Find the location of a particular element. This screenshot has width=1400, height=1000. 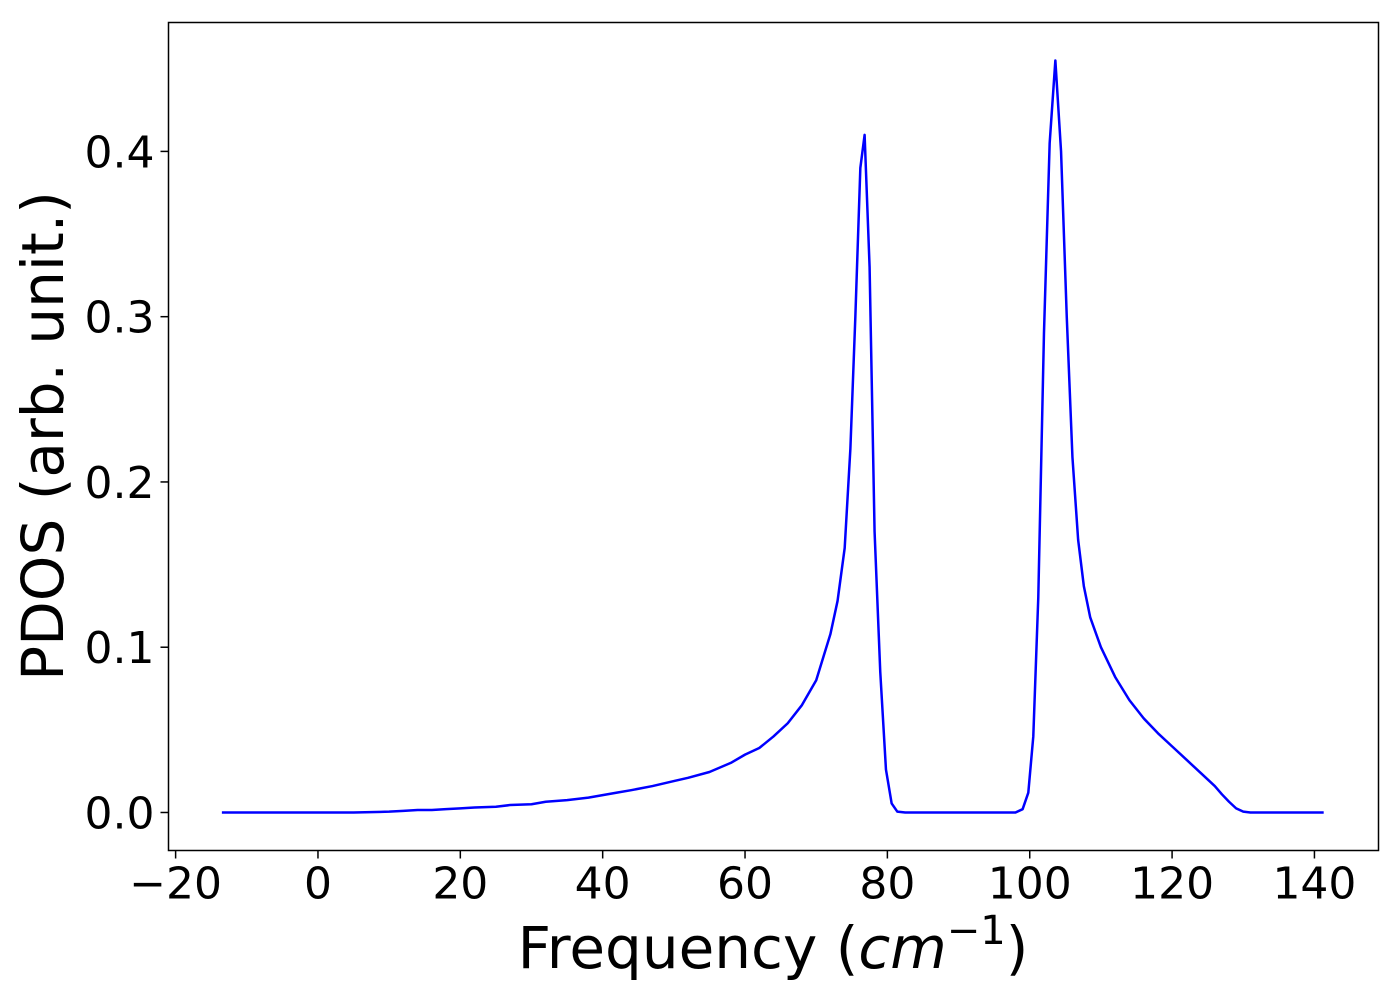

x-axis-title: Frequency (cm−1) is located at coordinates (773, 945).